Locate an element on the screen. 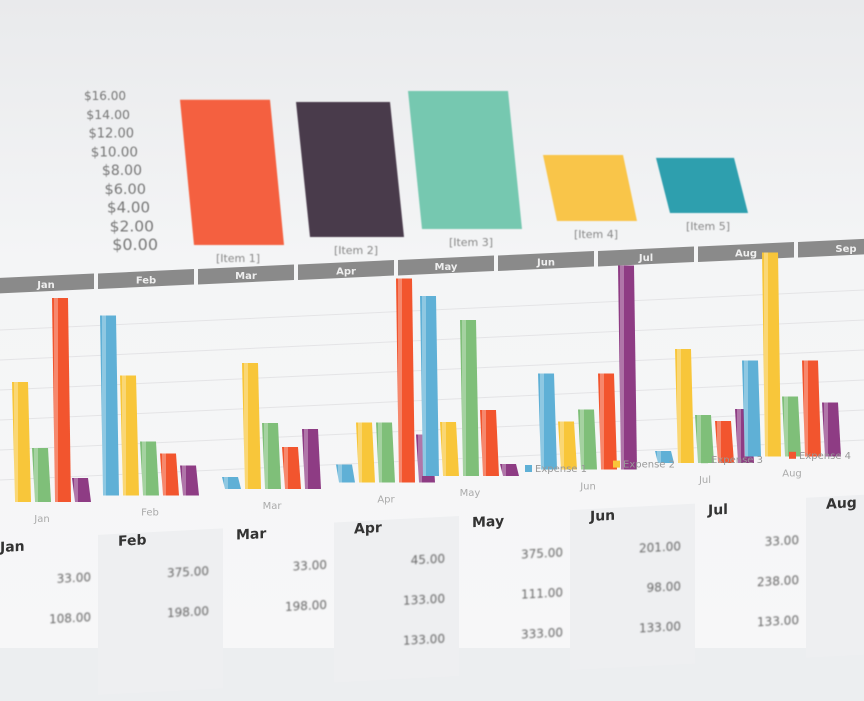 The width and height of the screenshot is (864, 701). table-column: Mar 33.00 198.00 is located at coordinates (278, 605).